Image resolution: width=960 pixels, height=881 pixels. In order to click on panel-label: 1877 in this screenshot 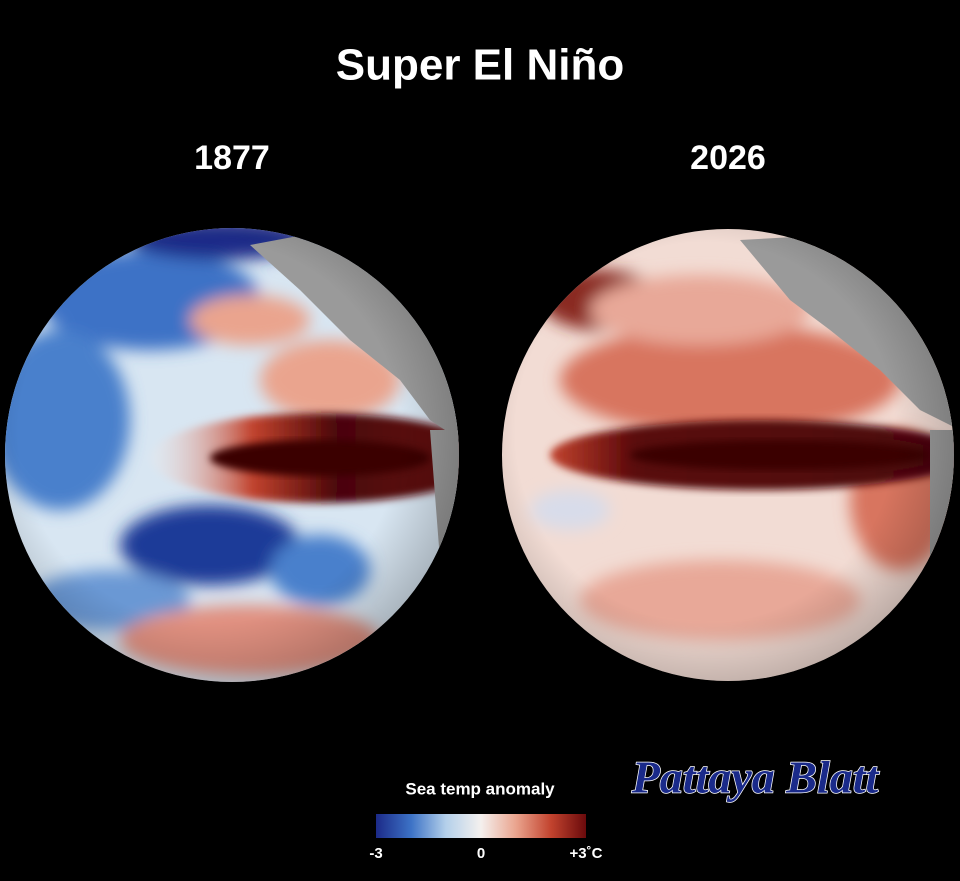, I will do `click(232, 158)`.